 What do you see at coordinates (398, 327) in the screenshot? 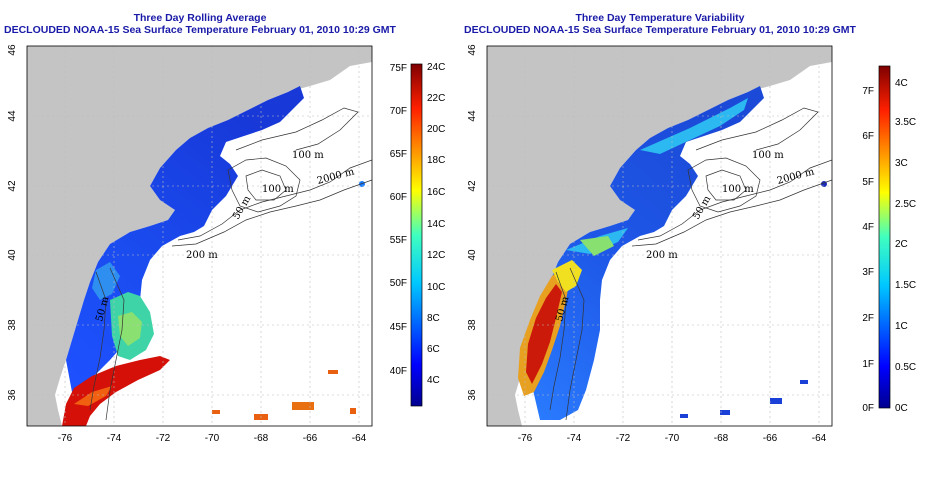
I see `colorbar-label-f: 45F` at bounding box center [398, 327].